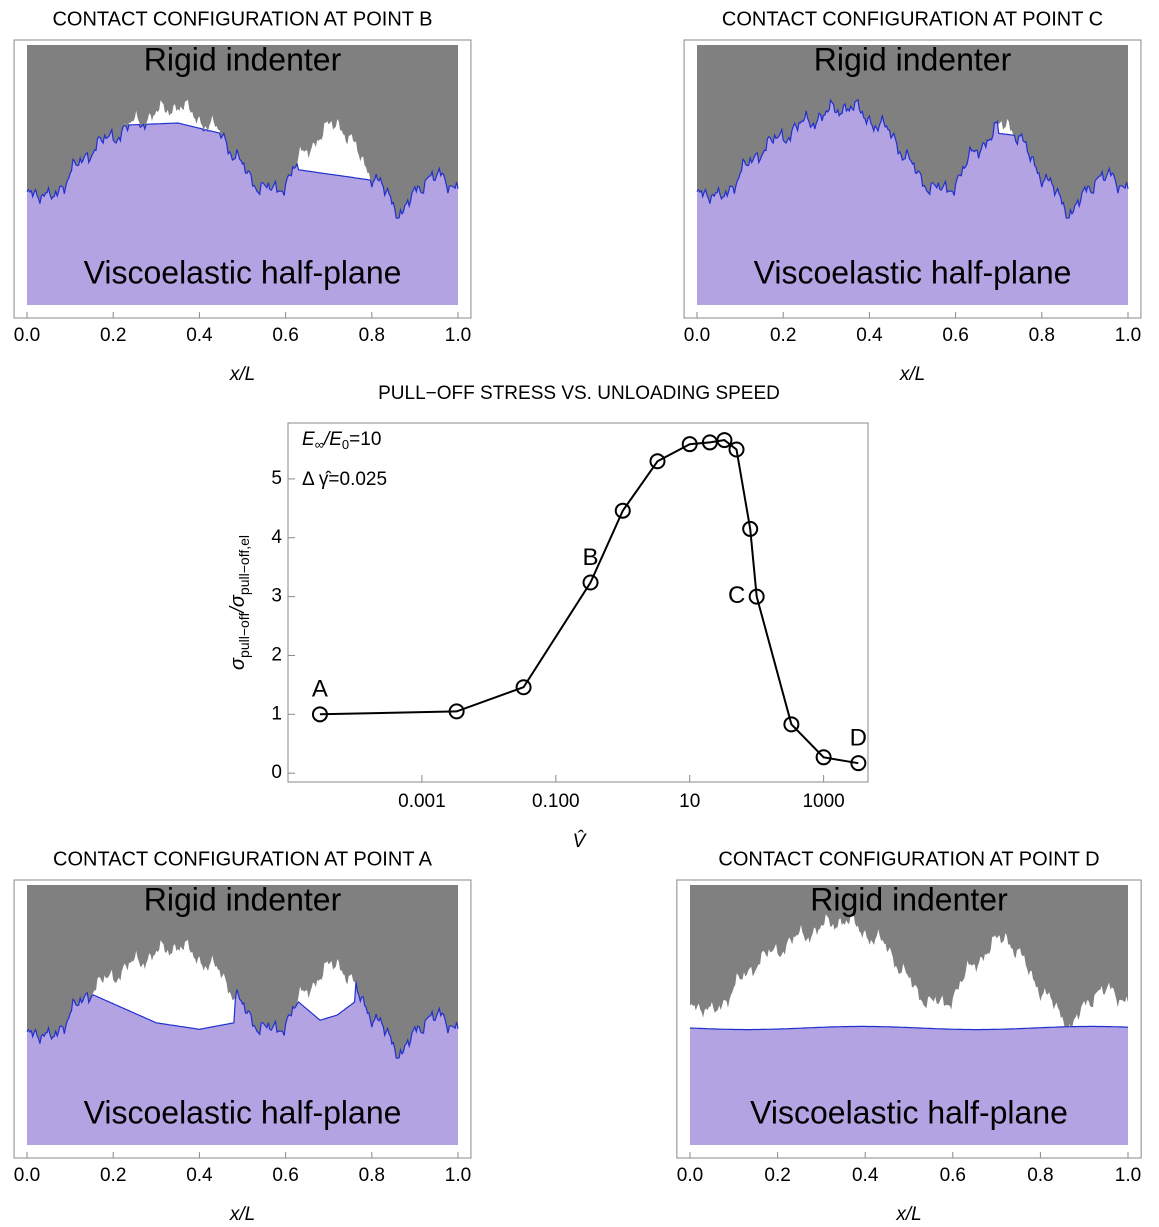 The height and width of the screenshot is (1227, 1159). What do you see at coordinates (244, 565) in the screenshot?
I see `y-label-part: pull−off,el` at bounding box center [244, 565].